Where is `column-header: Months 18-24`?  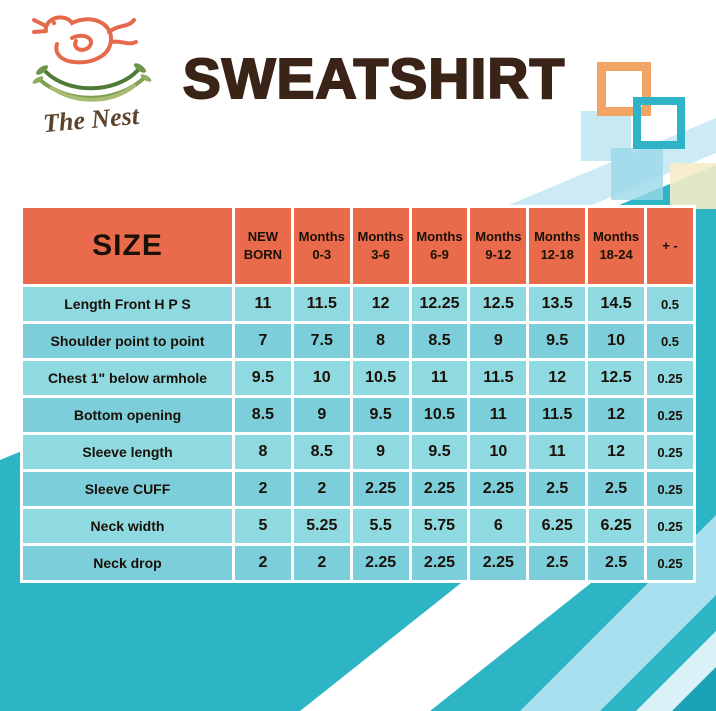 column-header: Months 18-24 is located at coordinates (616, 246).